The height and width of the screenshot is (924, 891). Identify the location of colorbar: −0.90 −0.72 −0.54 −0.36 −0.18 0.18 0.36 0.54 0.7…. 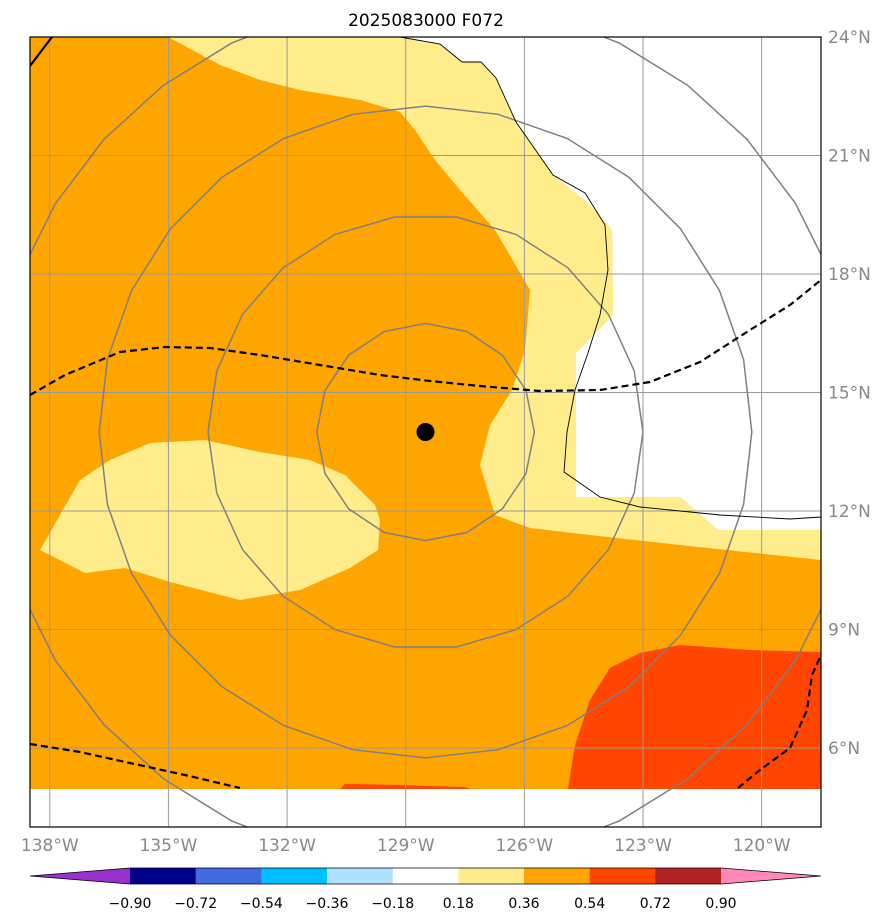
(425, 889).